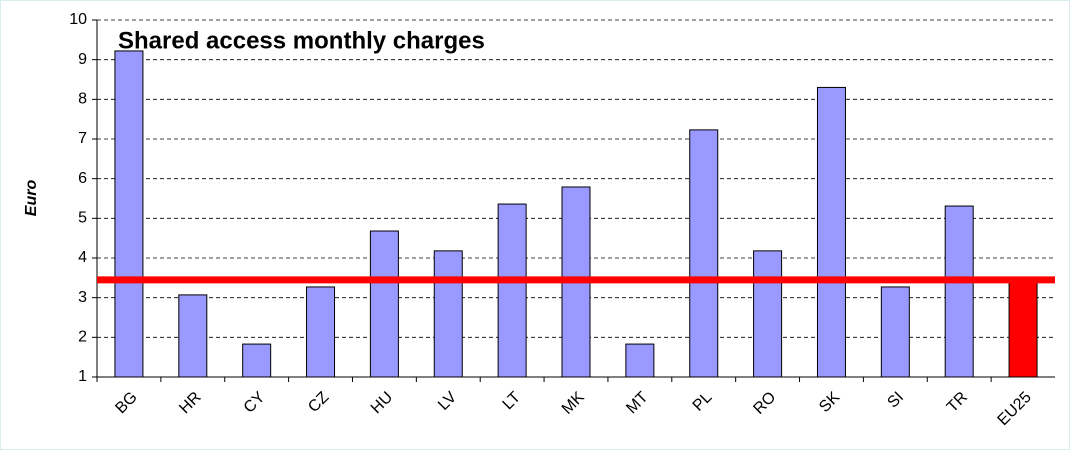 The image size is (1070, 450). Describe the element at coordinates (78, 19) in the screenshot. I see `y-tick-label: 10` at that location.